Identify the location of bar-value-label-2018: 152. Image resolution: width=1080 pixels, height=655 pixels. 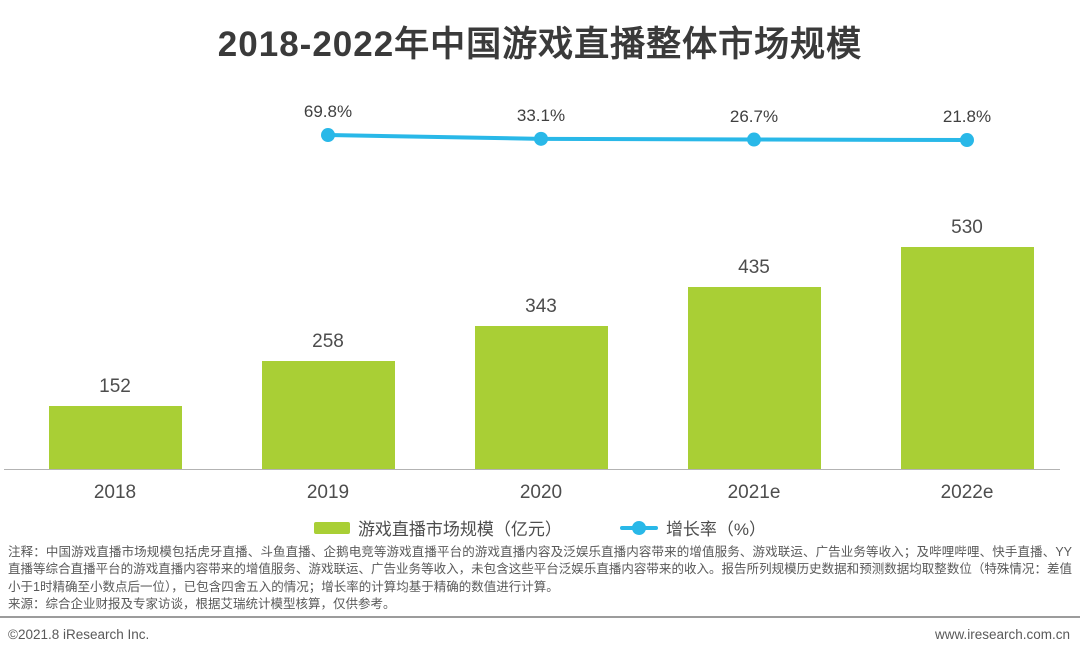
(115, 386).